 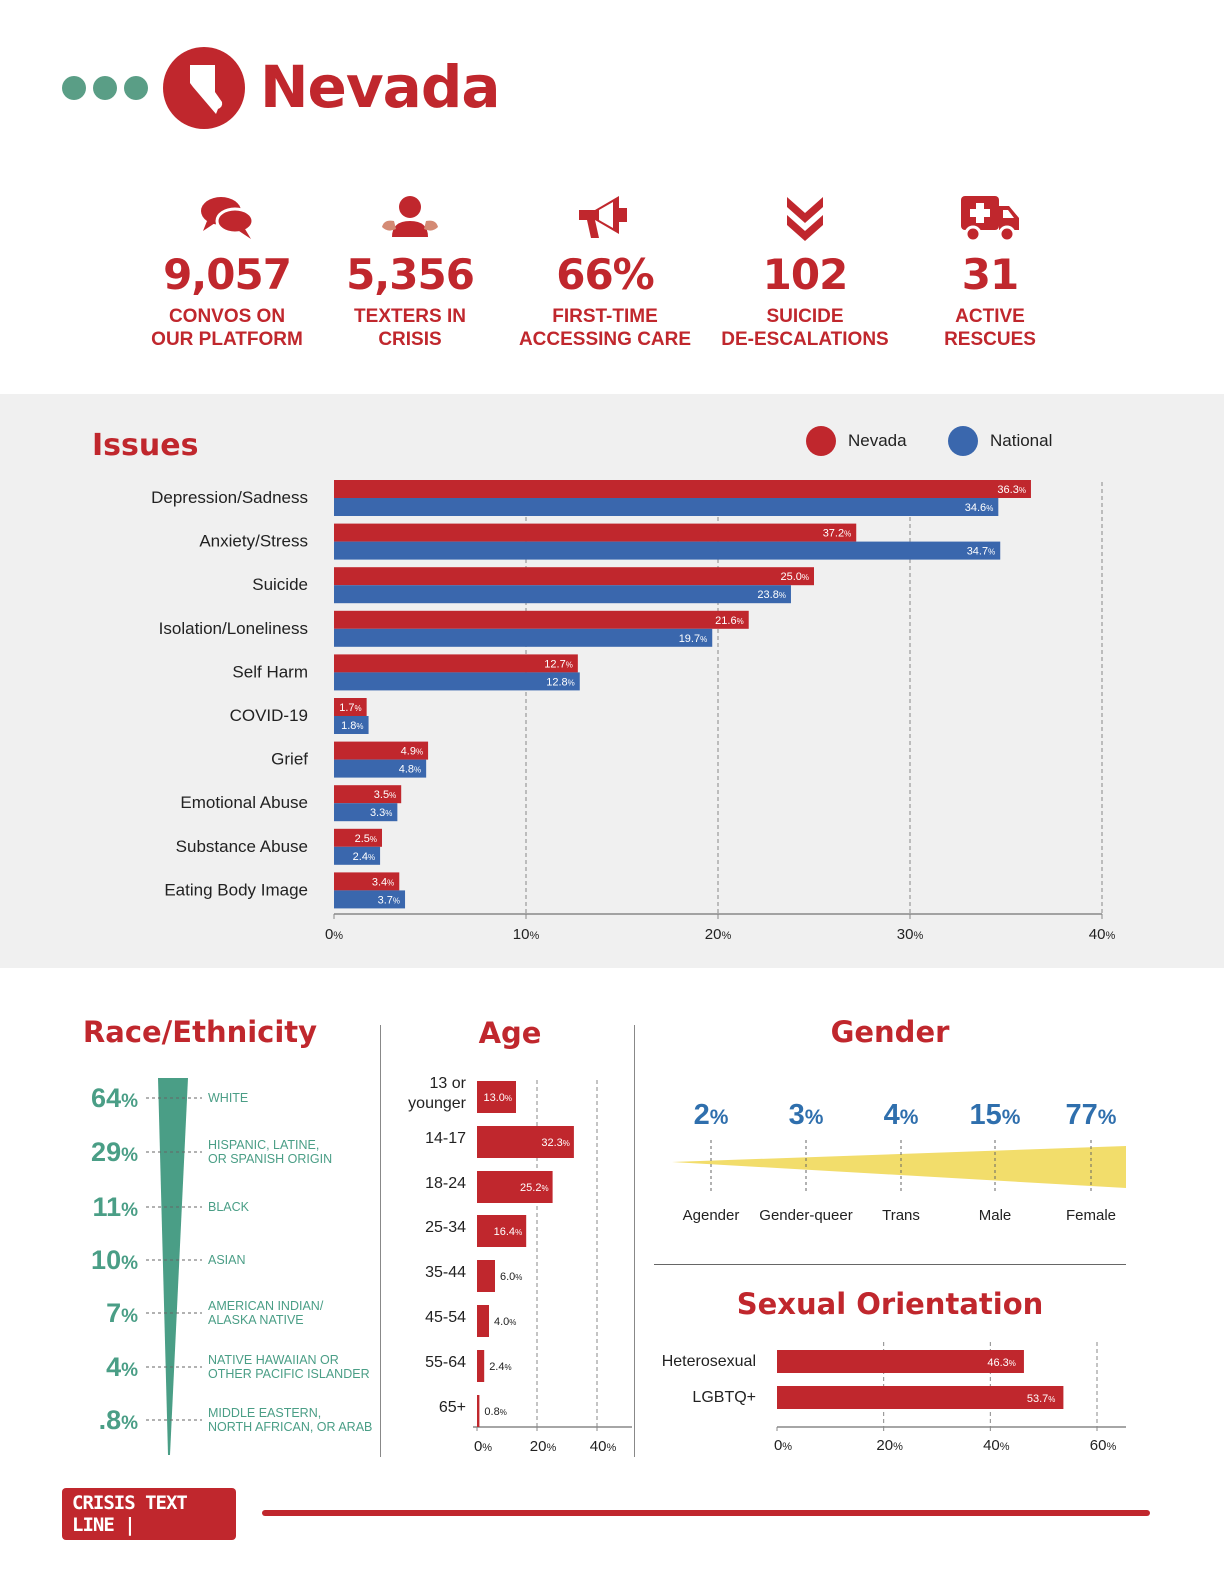 What do you see at coordinates (445, 1183) in the screenshot?
I see `category-label: 18-24` at bounding box center [445, 1183].